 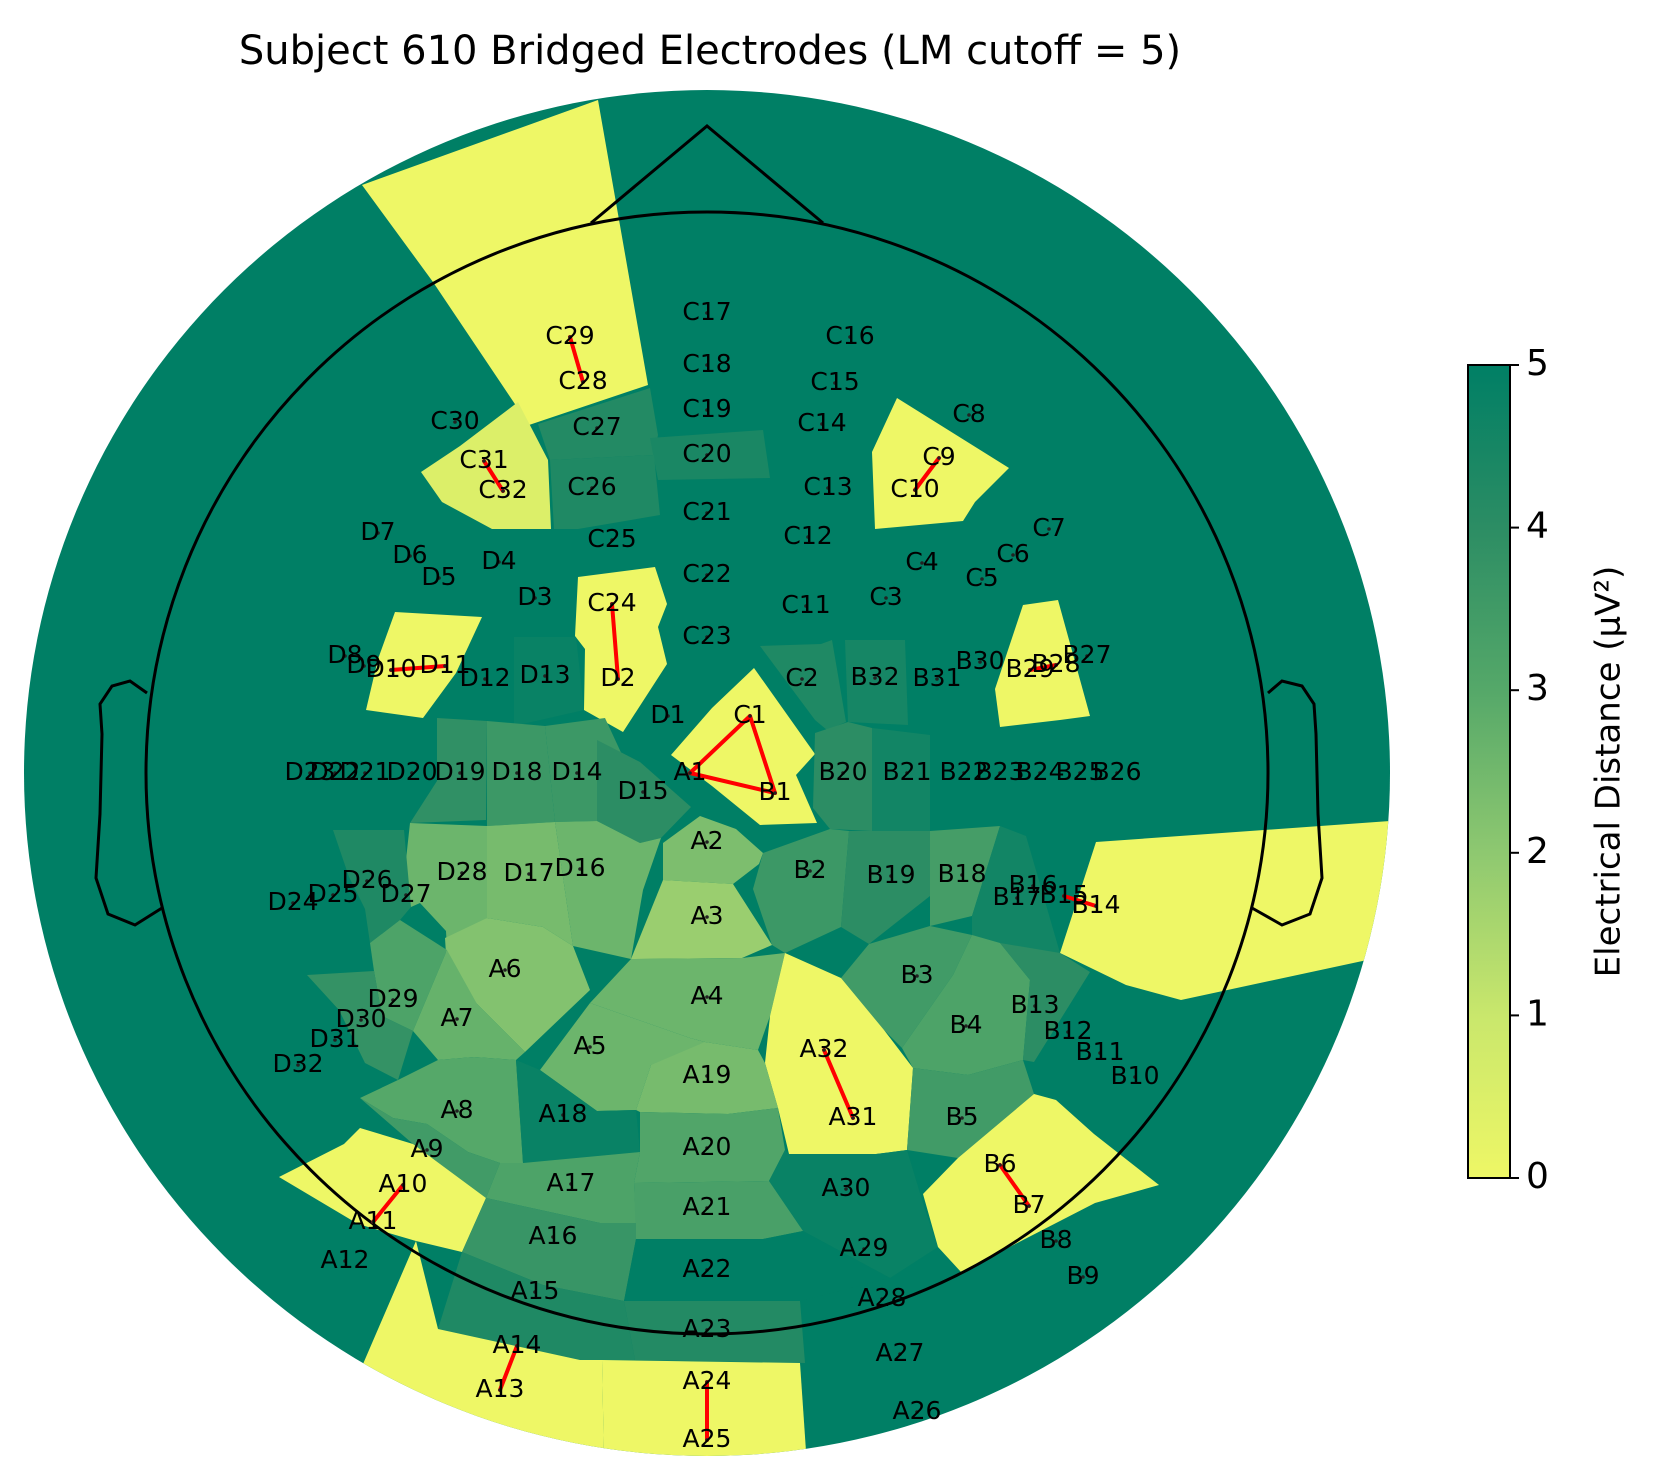 What do you see at coordinates (707, 1268) in the screenshot?
I see `electrode-label-a22: A22` at bounding box center [707, 1268].